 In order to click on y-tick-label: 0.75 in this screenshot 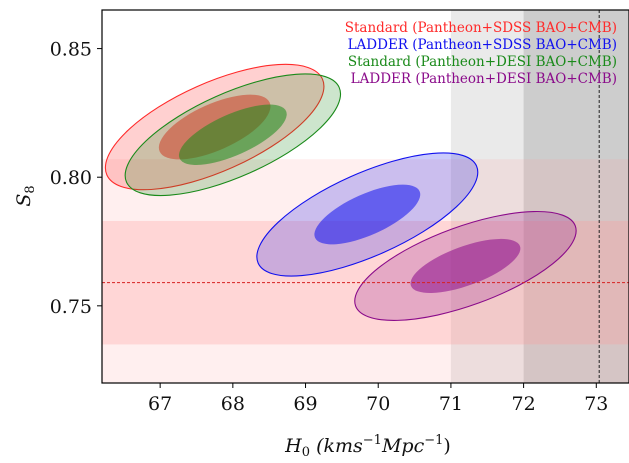, I will do `click(71, 307)`.